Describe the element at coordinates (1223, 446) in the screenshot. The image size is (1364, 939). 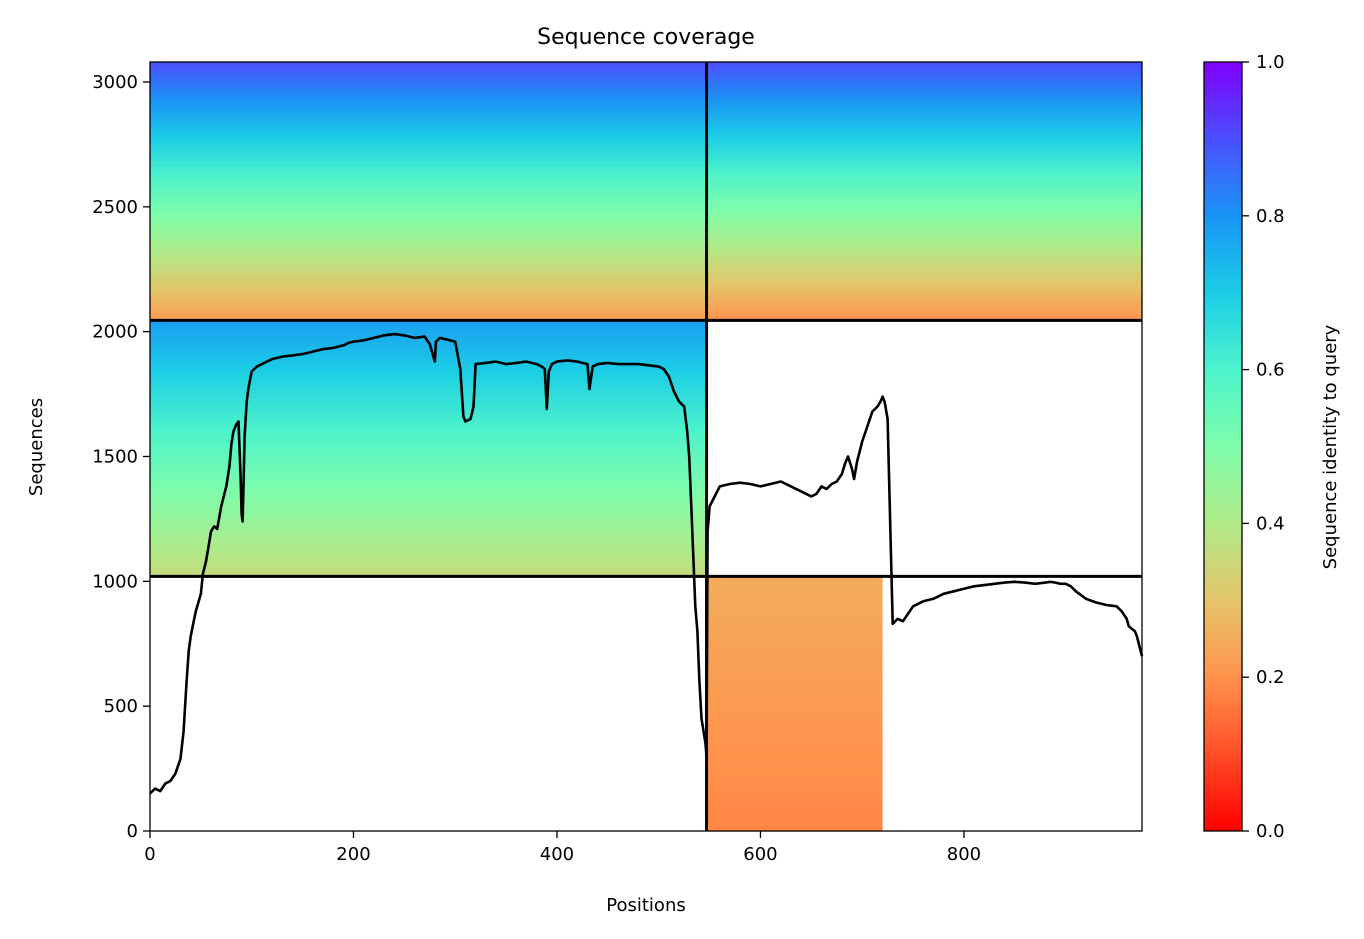
I see `colorbar-gradient` at that location.